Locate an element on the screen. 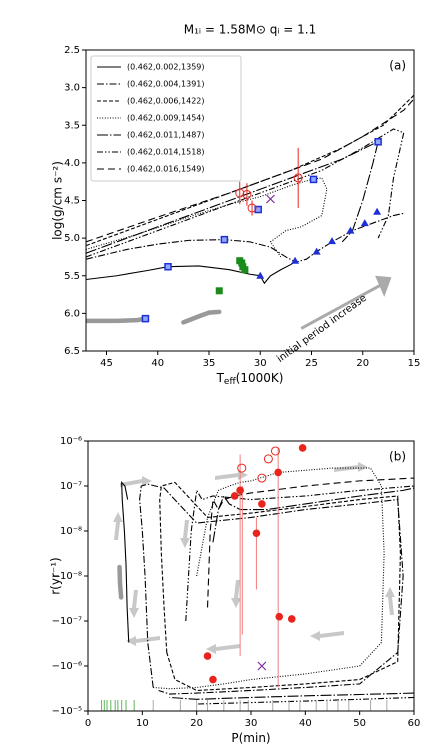 This screenshot has width=436, height=747. green-marker is located at coordinates (219, 291).